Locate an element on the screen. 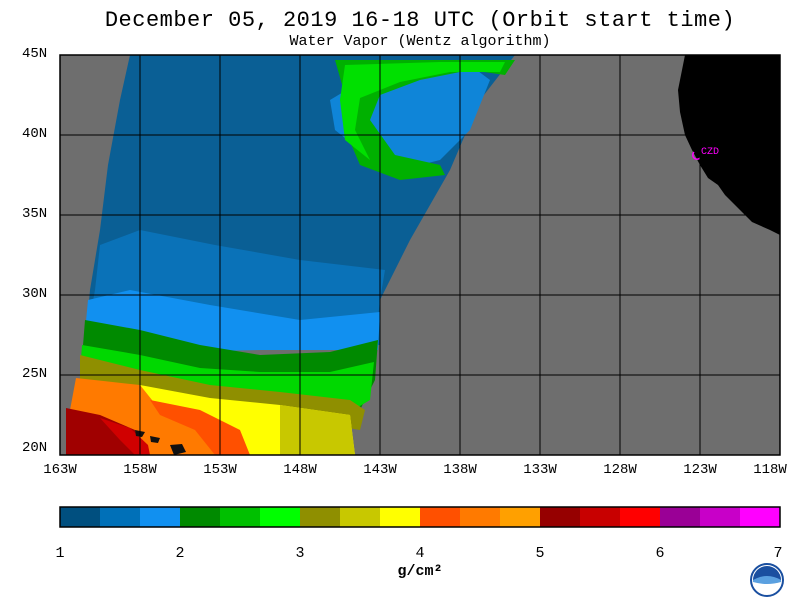 The width and height of the screenshot is (800, 604). lat-label-20n: 20N is located at coordinates (35, 448).